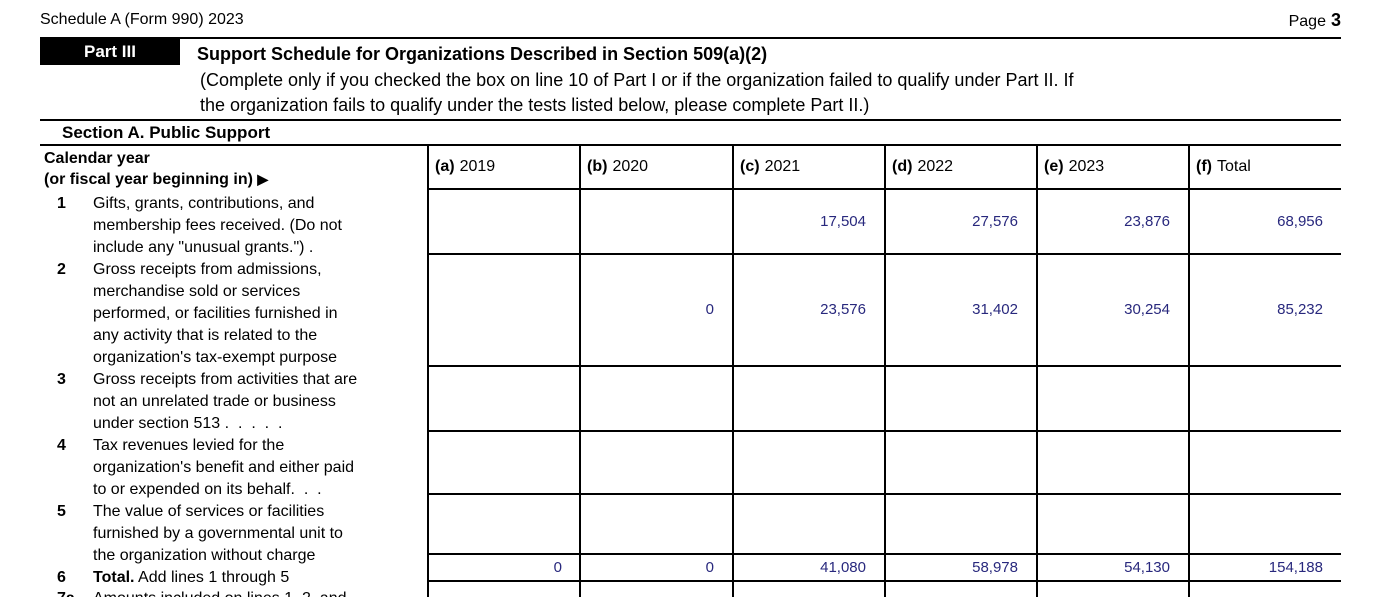 Image resolution: width=1376 pixels, height=597 pixels. Describe the element at coordinates (1307, 21) in the screenshot. I see `page-label: Page` at that location.